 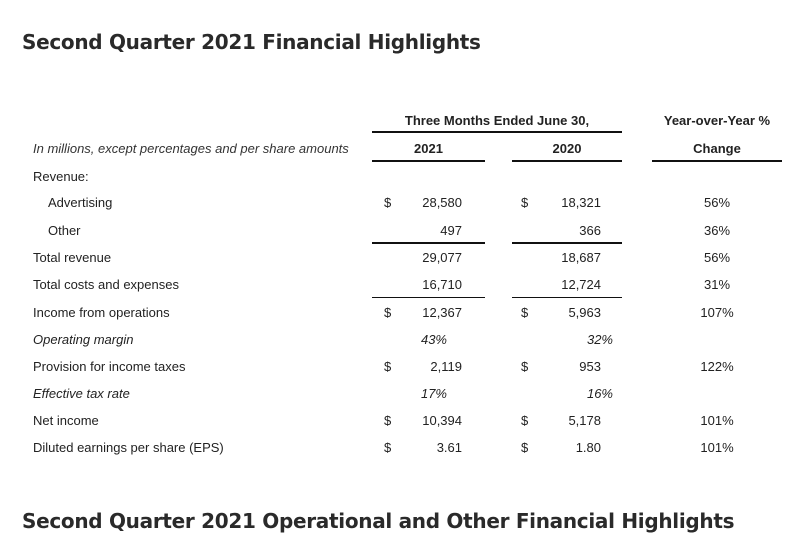 What do you see at coordinates (428, 148) in the screenshot?
I see `header-2021: 2021` at bounding box center [428, 148].